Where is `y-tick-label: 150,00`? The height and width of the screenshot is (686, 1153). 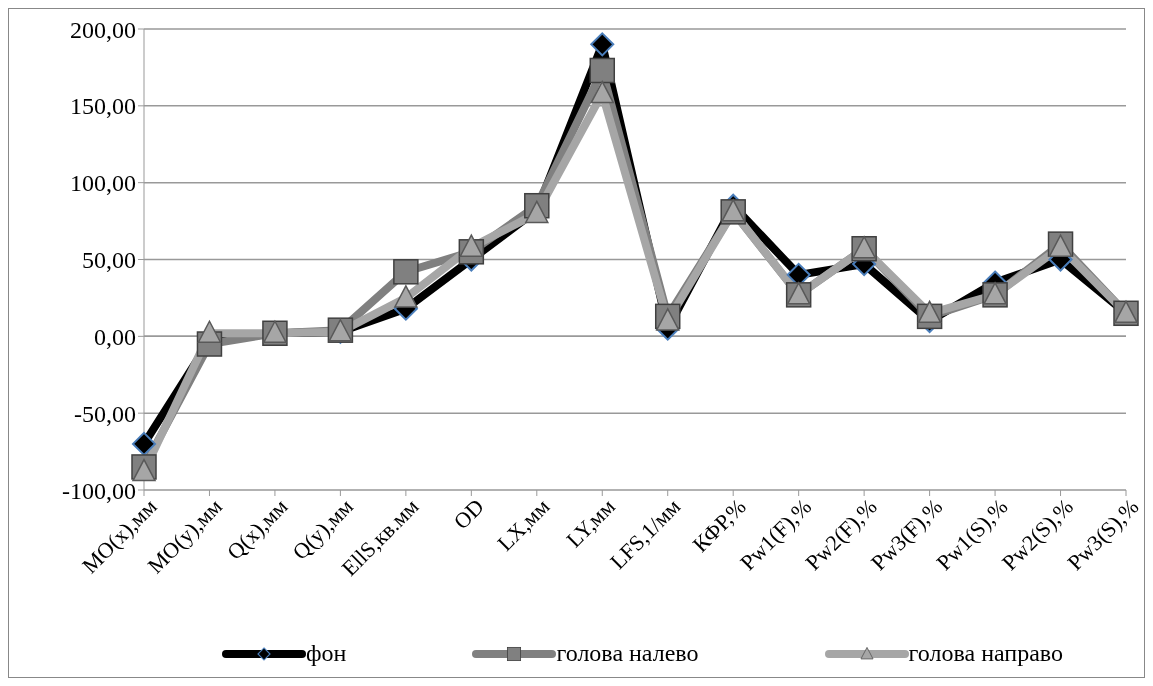
y-tick-label: 150,00 is located at coordinates (103, 106).